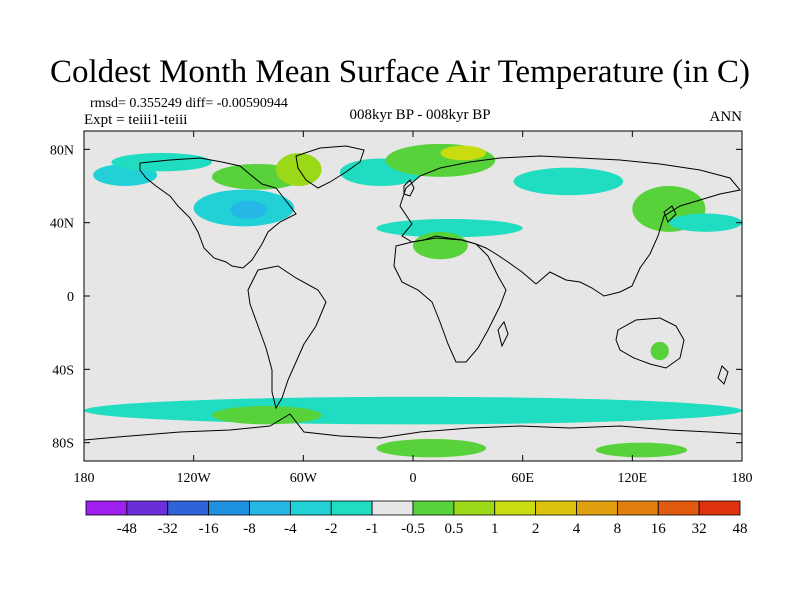 The height and width of the screenshot is (600, 800). Describe the element at coordinates (740, 529) in the screenshot. I see `colorbar-label: 48` at that location.